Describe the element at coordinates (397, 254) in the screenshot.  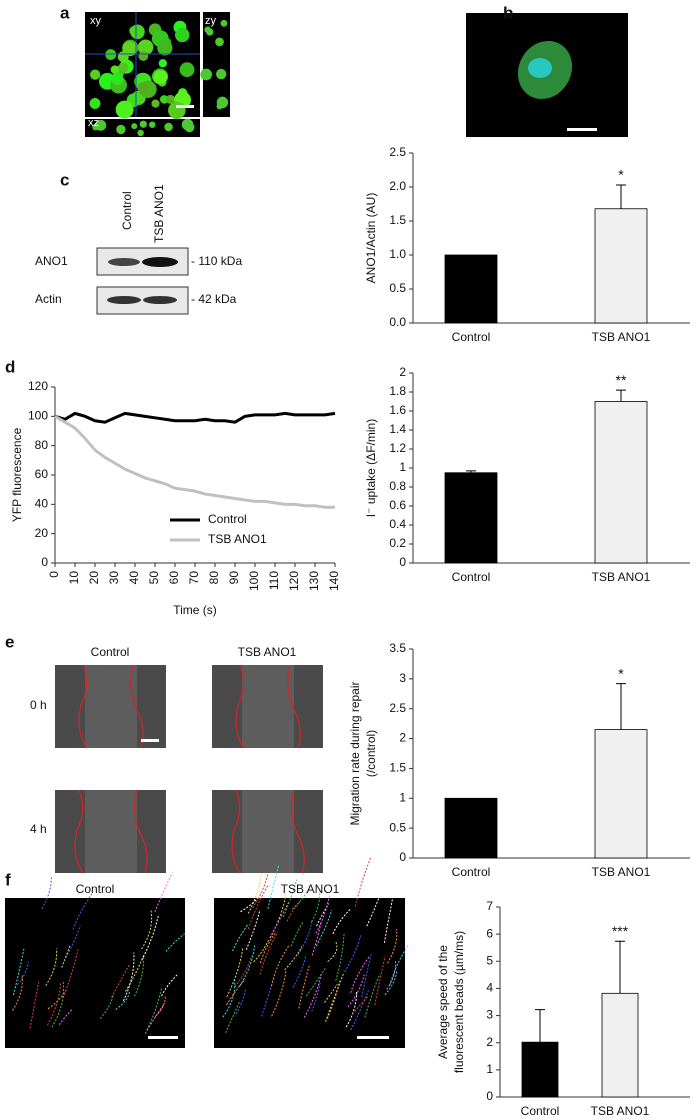
I see `y-tick-label: 1.0` at that location.